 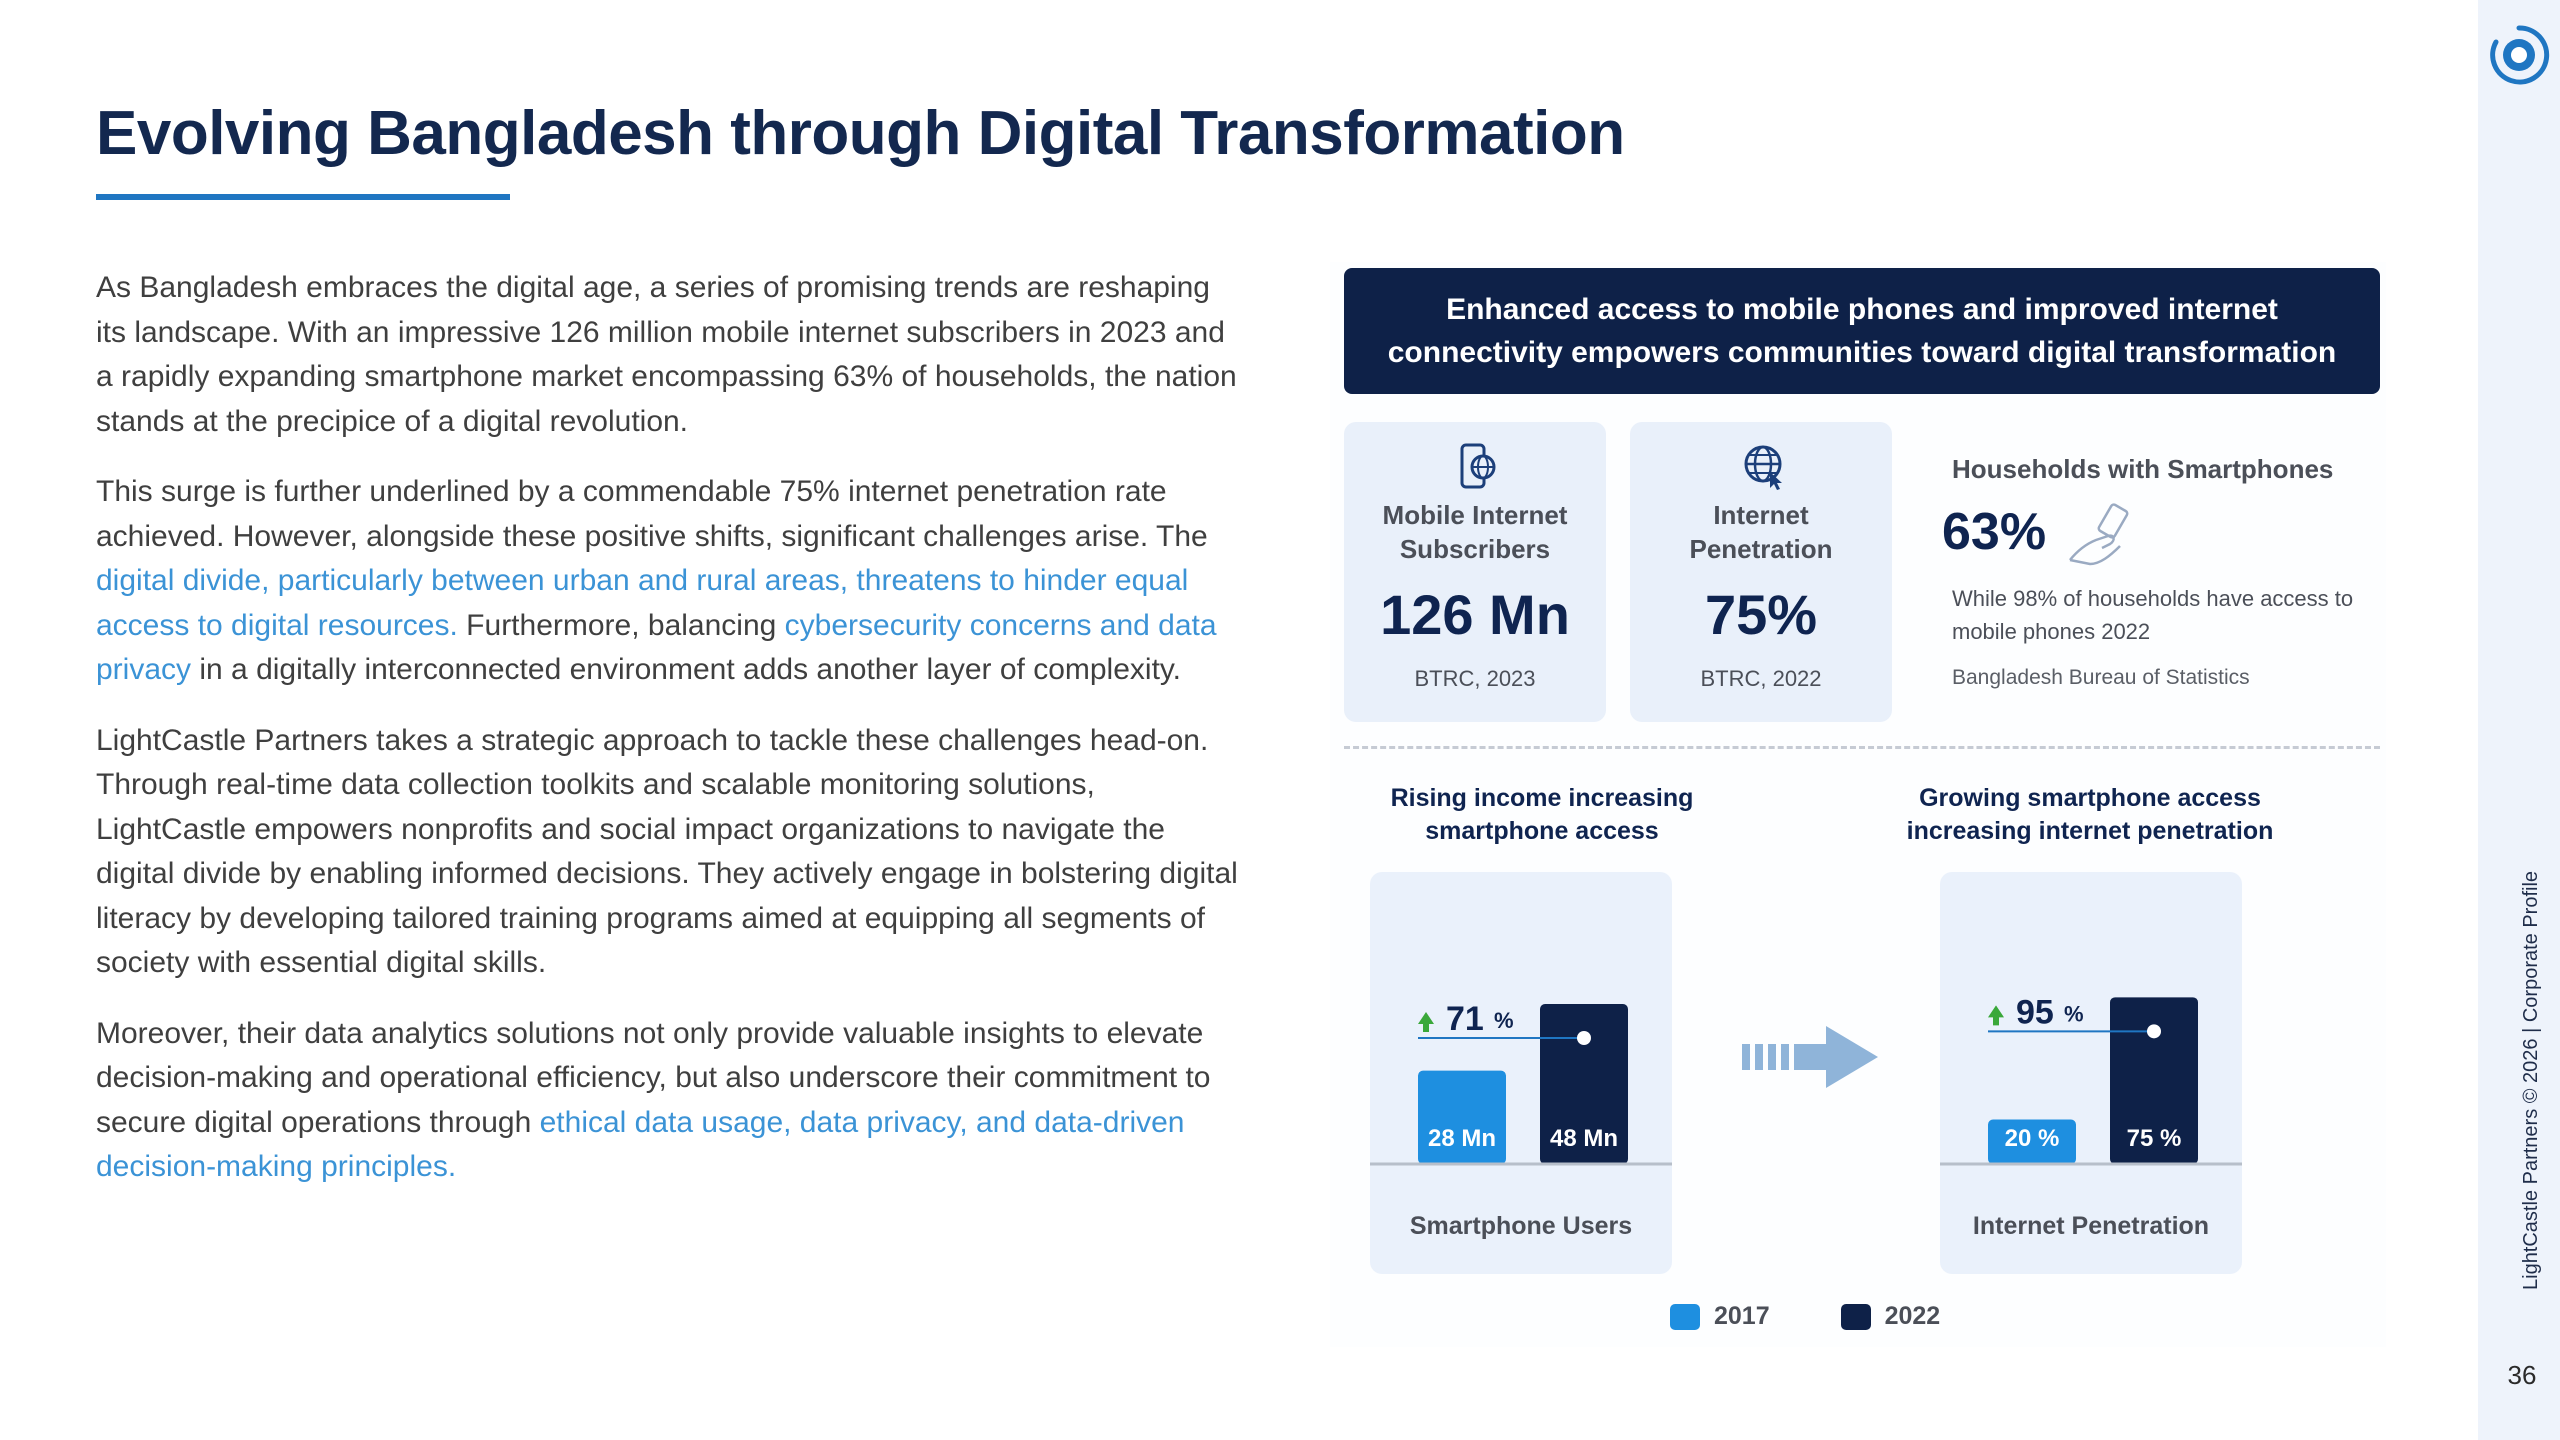 I want to click on bar-value-label: 28 Mn, so click(x=1462, y=1138).